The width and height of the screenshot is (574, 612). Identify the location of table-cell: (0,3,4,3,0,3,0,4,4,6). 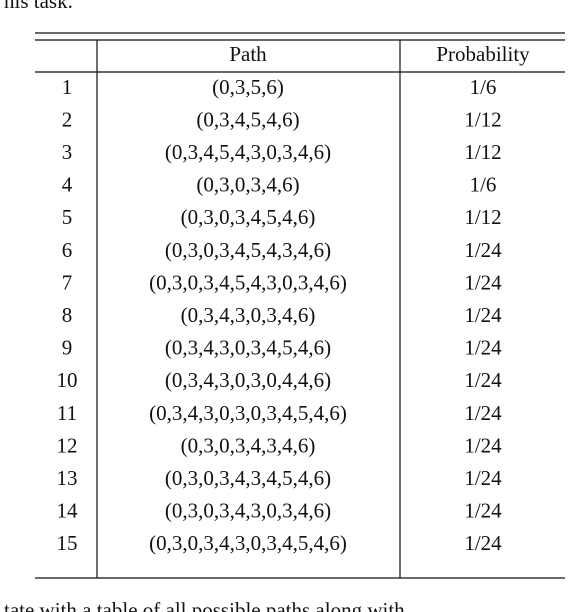
(248, 380).